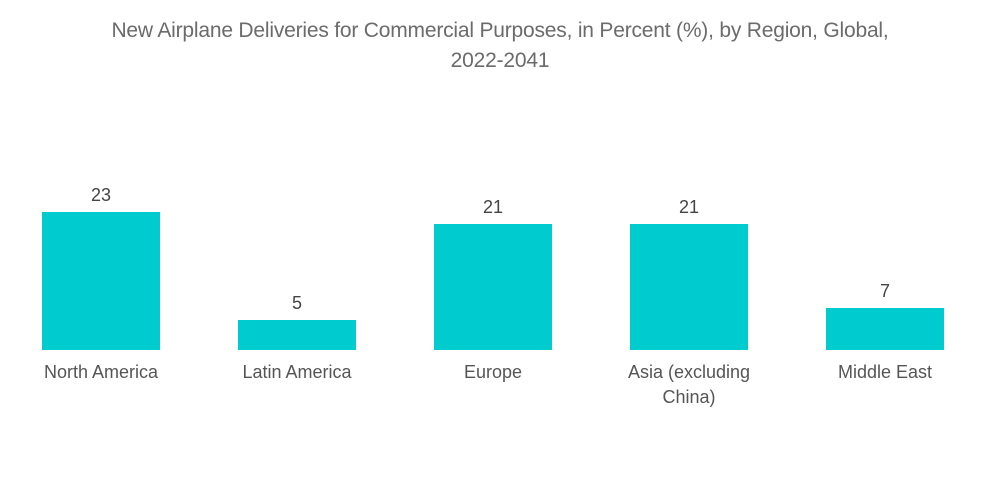 Image resolution: width=1000 pixels, height=504 pixels. I want to click on bar-latin-america, so click(297, 335).